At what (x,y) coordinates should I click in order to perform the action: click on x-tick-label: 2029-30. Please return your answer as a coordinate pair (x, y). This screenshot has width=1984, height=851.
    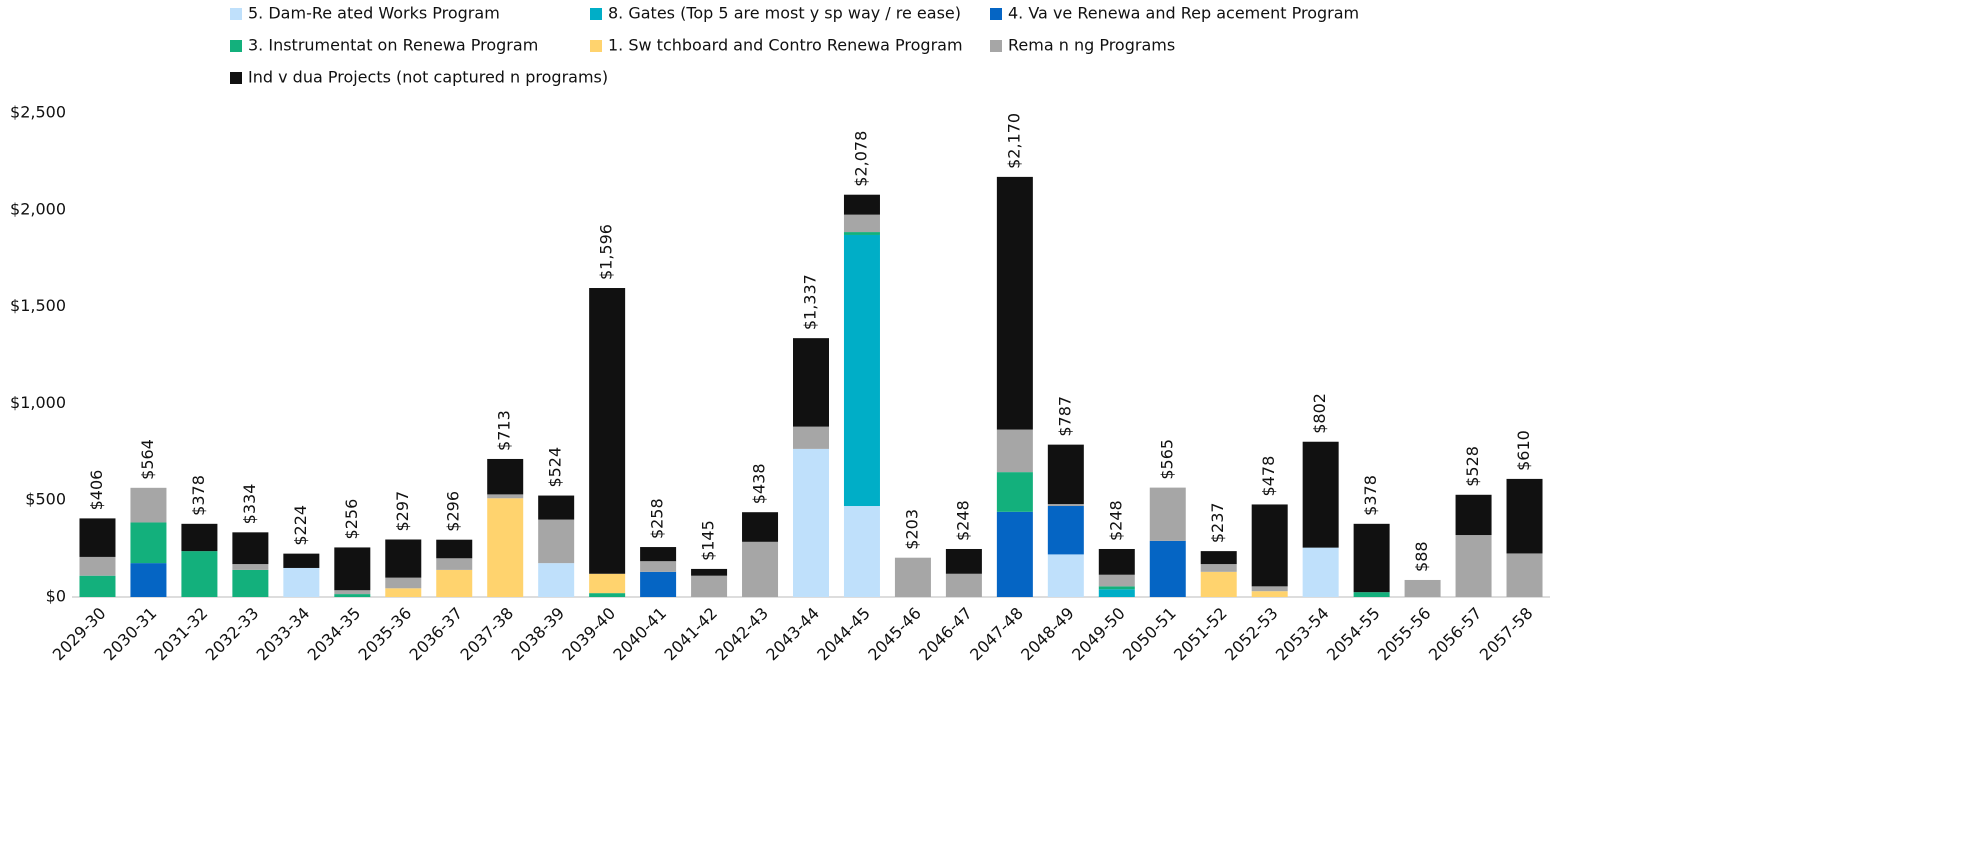
    Looking at the image, I should click on (79, 634).